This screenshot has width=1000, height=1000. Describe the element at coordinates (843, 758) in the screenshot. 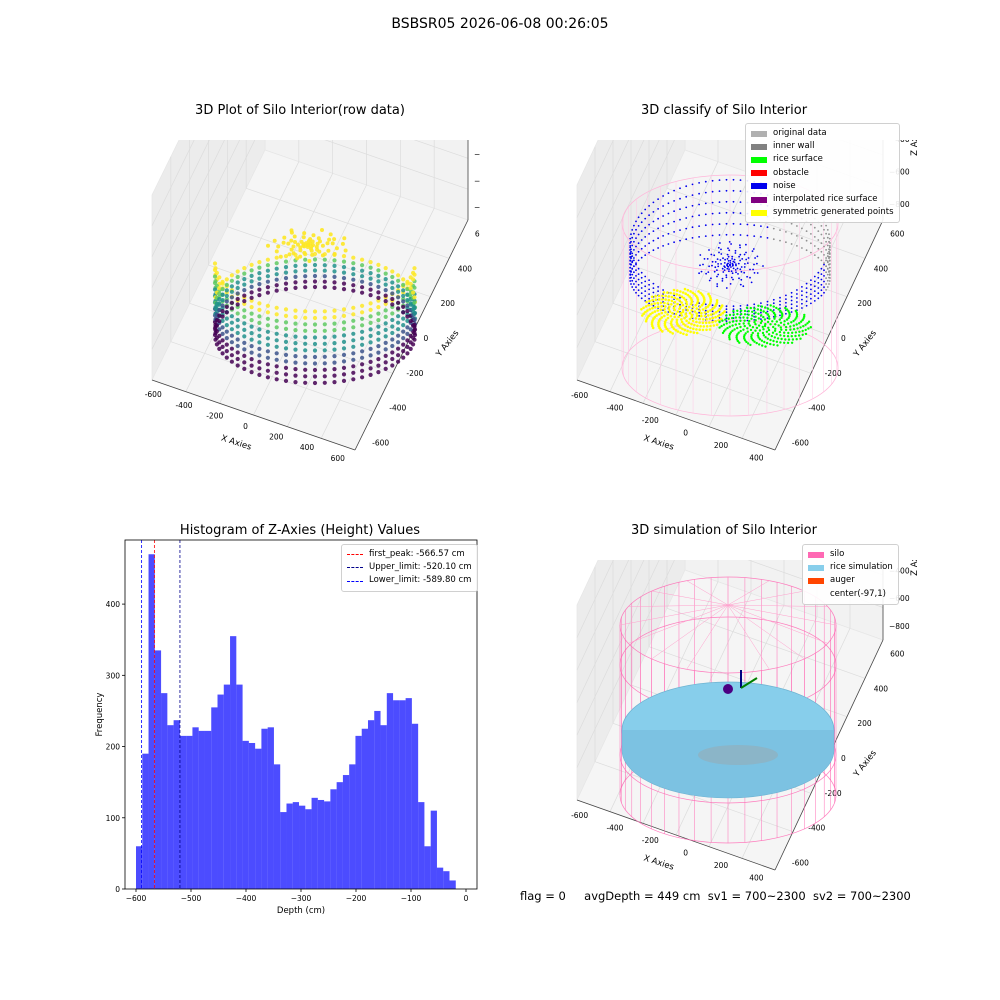

I see `simulation-y-tick-label: 0` at that location.